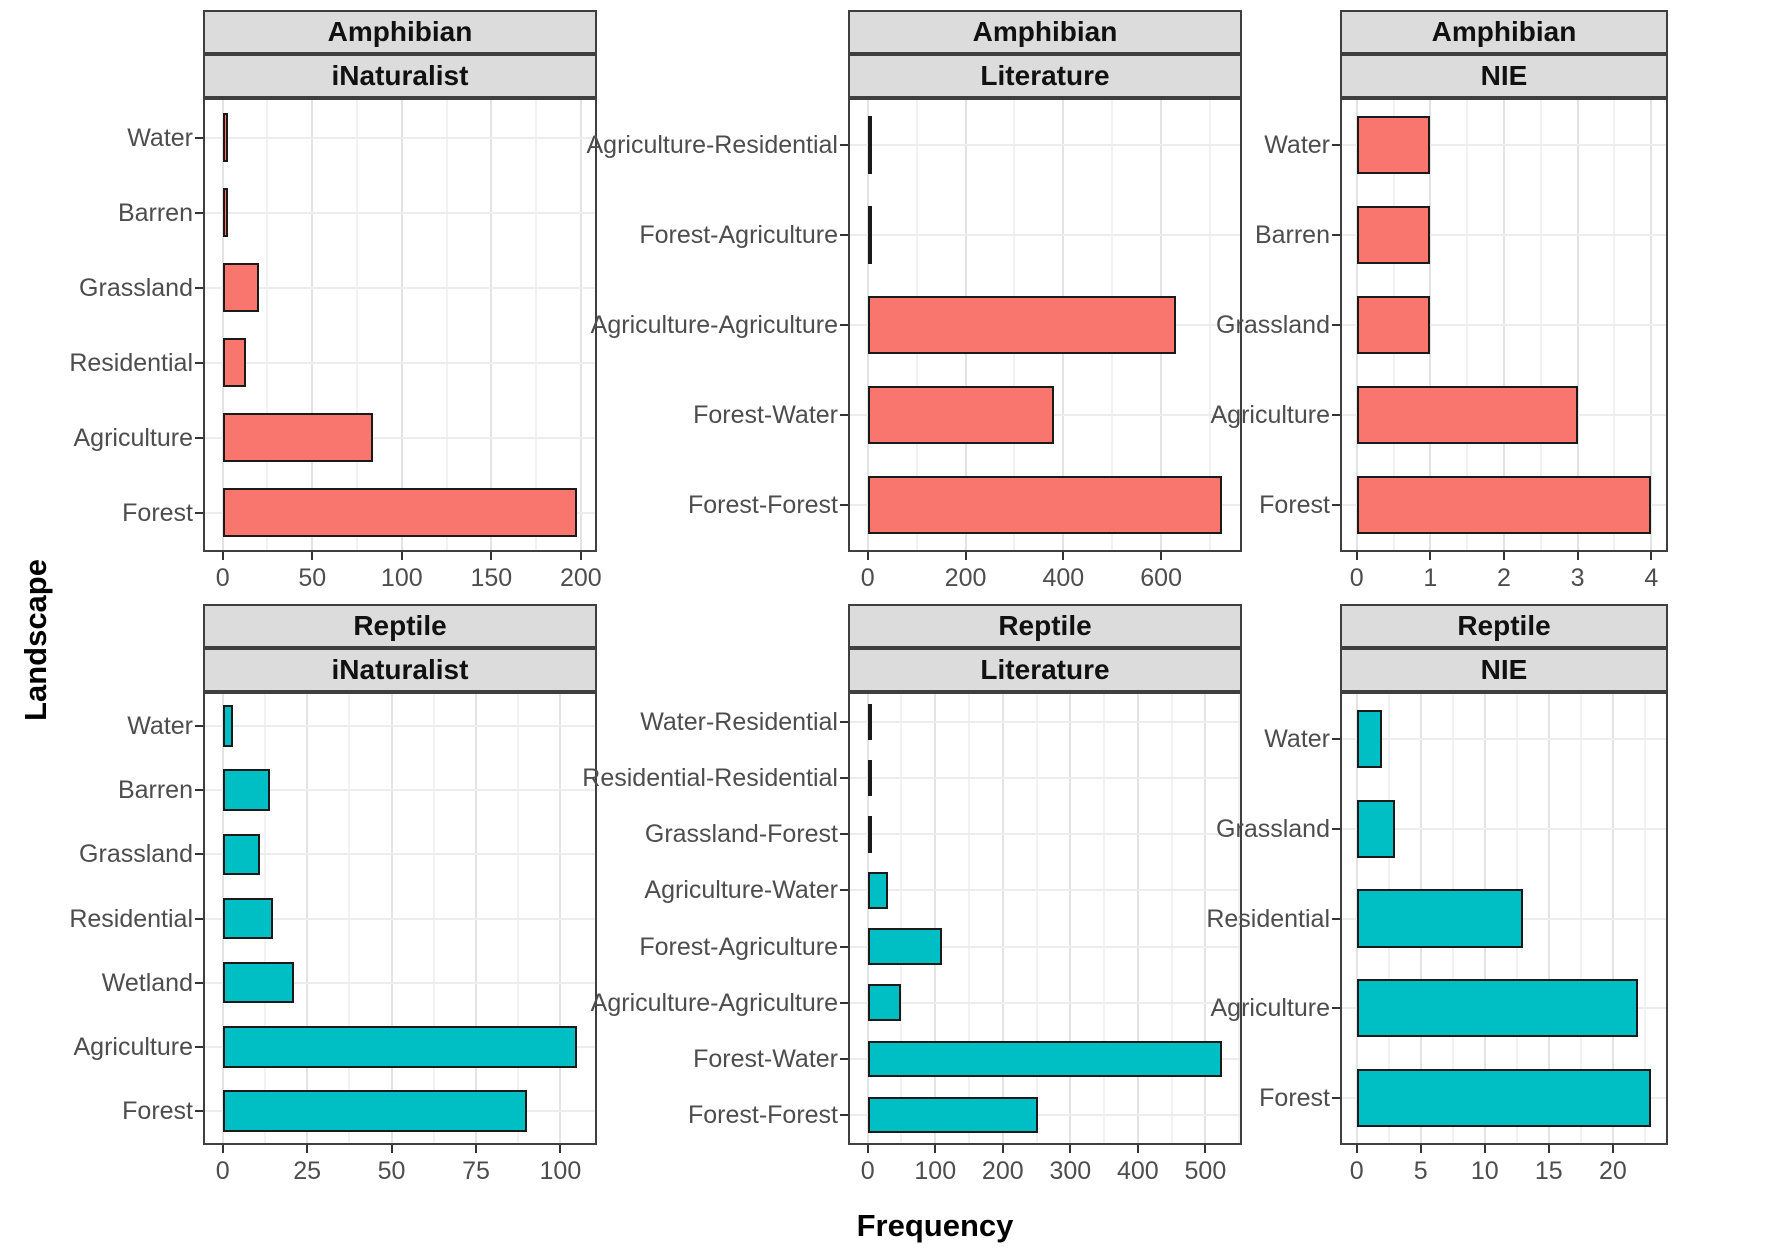 The height and width of the screenshot is (1255, 1772). What do you see at coordinates (400, 325) in the screenshot?
I see `panel-amphibian-inaturalist` at bounding box center [400, 325].